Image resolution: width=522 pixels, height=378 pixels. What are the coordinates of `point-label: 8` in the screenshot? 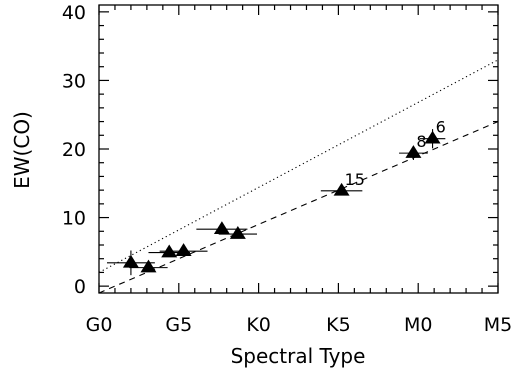 It's located at (421, 141).